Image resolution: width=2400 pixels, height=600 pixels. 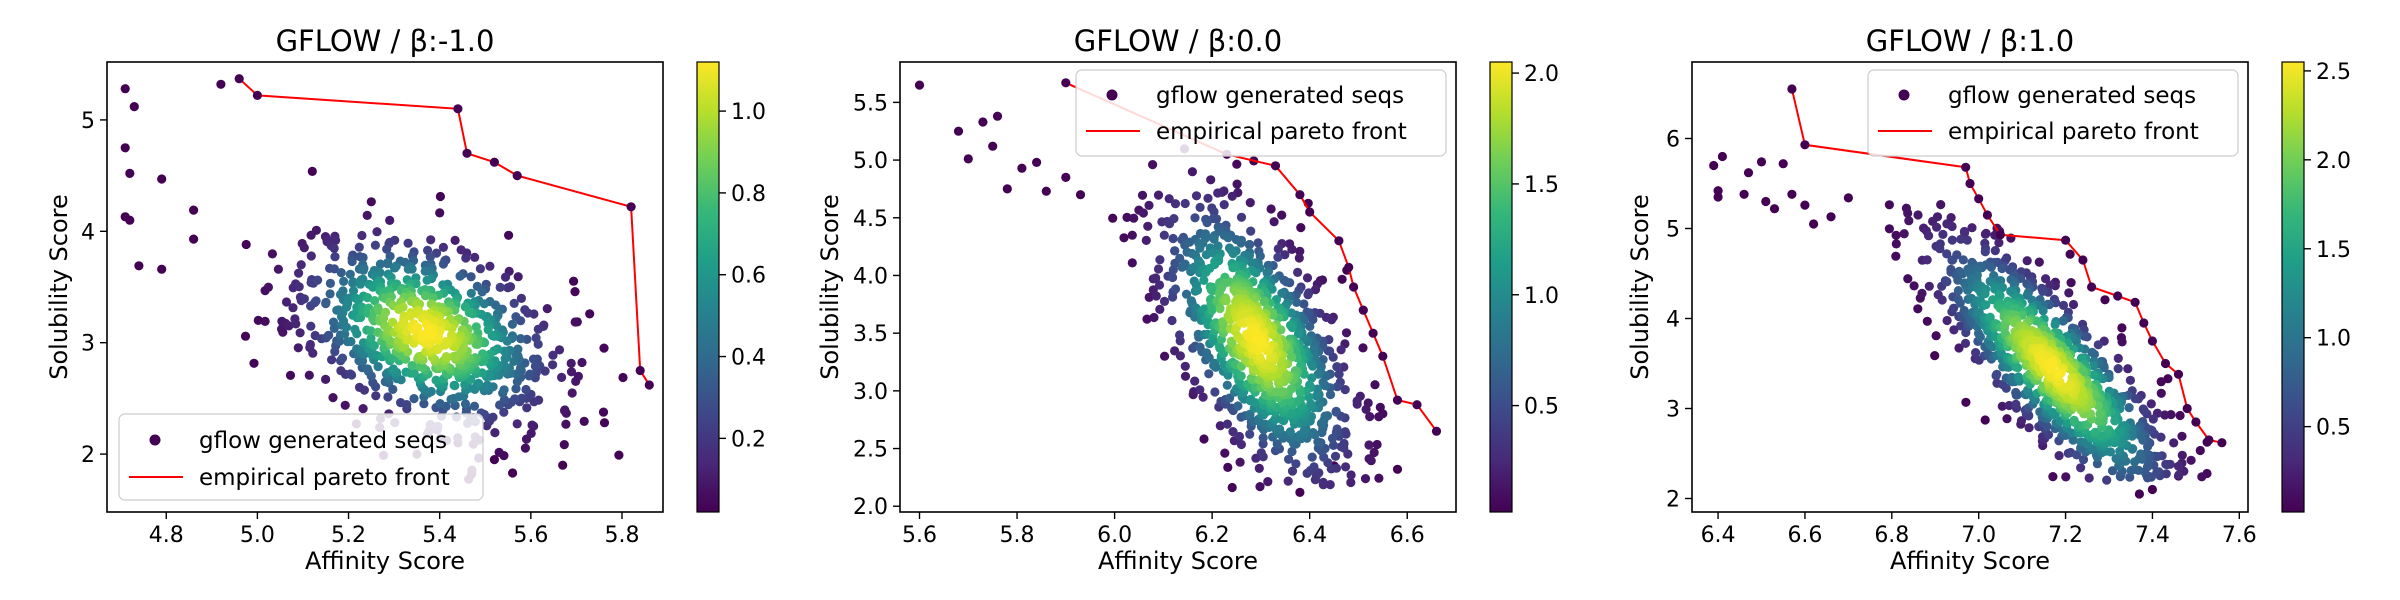 I want to click on colorbar-tick-label: 1.5, so click(x=2333, y=250).